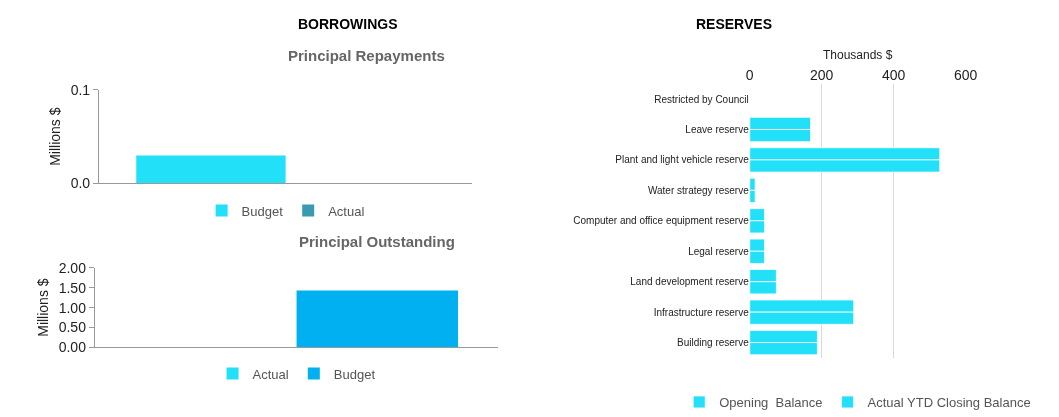 This screenshot has height=417, width=1059. What do you see at coordinates (661, 221) in the screenshot?
I see `y-tick-label: Computer and office equipment reserve` at bounding box center [661, 221].